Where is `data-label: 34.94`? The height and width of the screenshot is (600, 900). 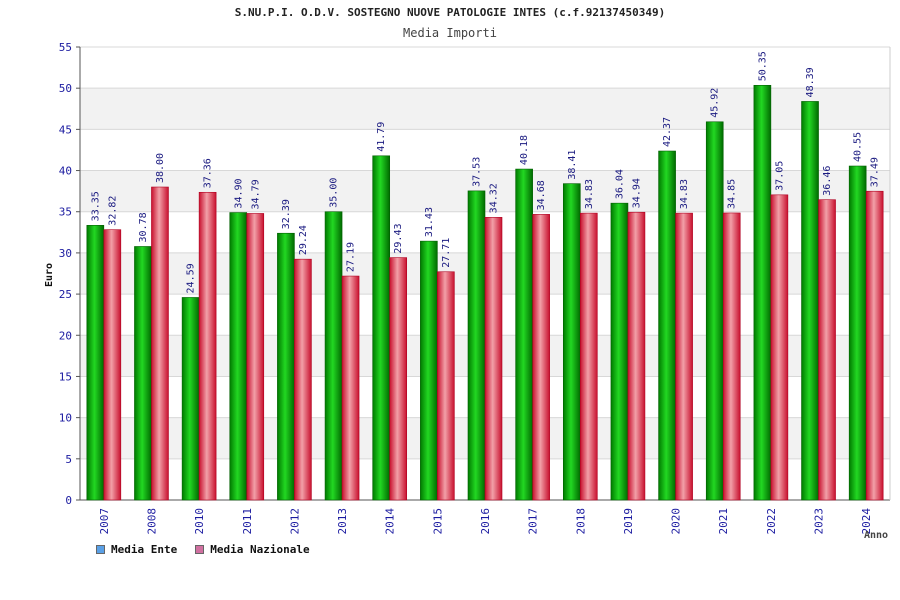
data-label: 34.94 is located at coordinates (636, 193).